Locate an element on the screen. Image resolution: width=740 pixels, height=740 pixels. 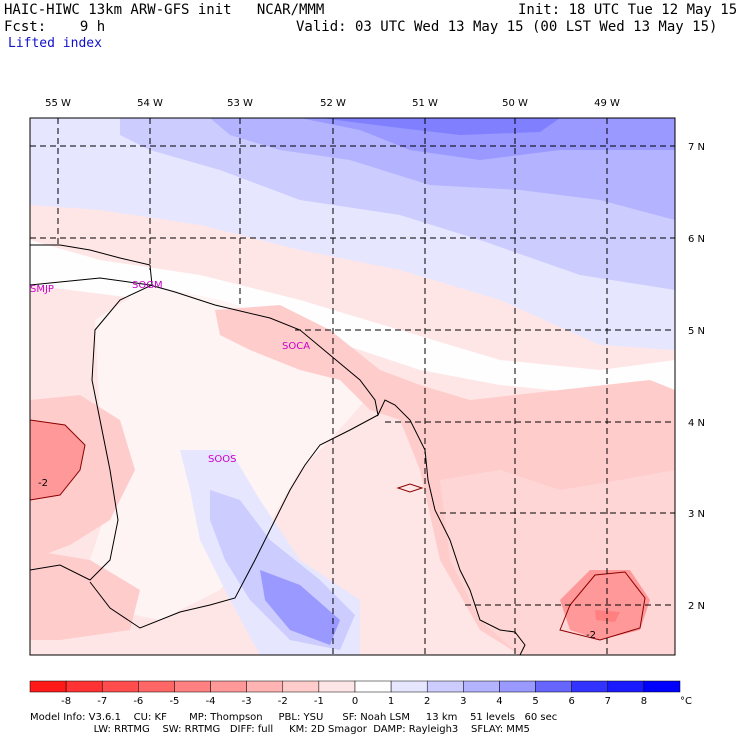
colorbar-tick-label: -4 is located at coordinates (211, 701).